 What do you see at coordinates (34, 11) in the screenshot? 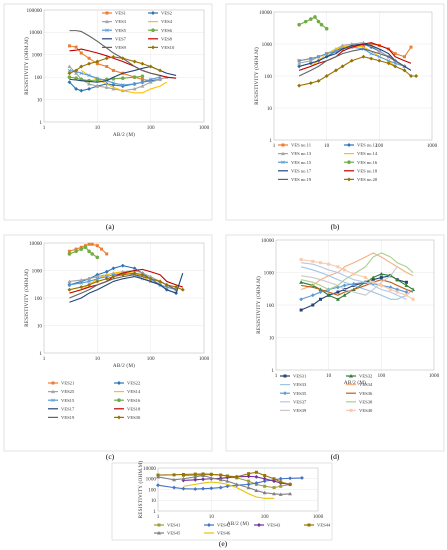
I see `y-tick-label: 100000` at bounding box center [34, 11].